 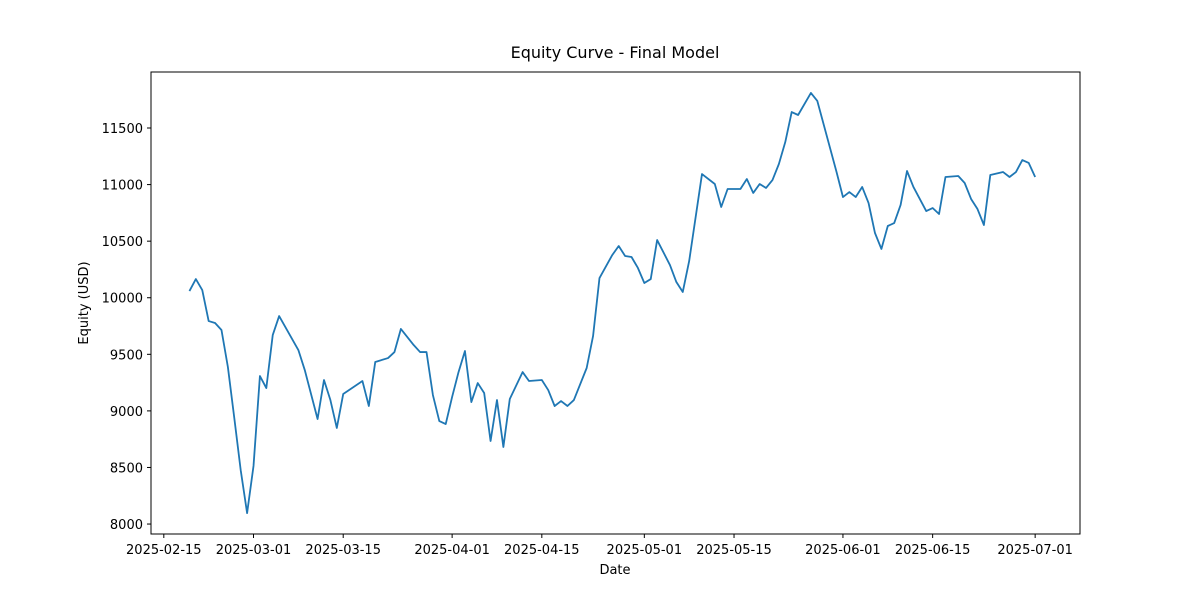 I want to click on x-tick-label: 2025-04-01, so click(x=452, y=550).